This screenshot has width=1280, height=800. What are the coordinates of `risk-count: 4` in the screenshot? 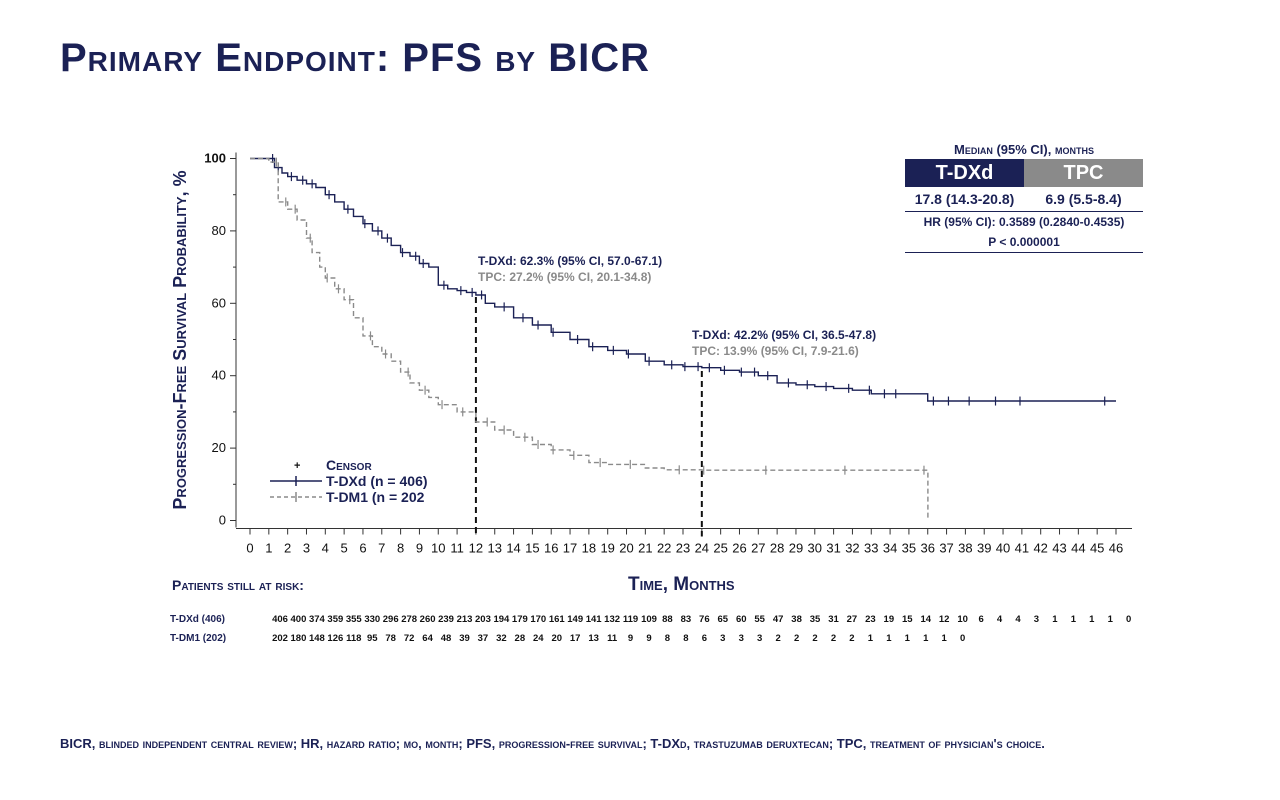 It's located at (999, 619).